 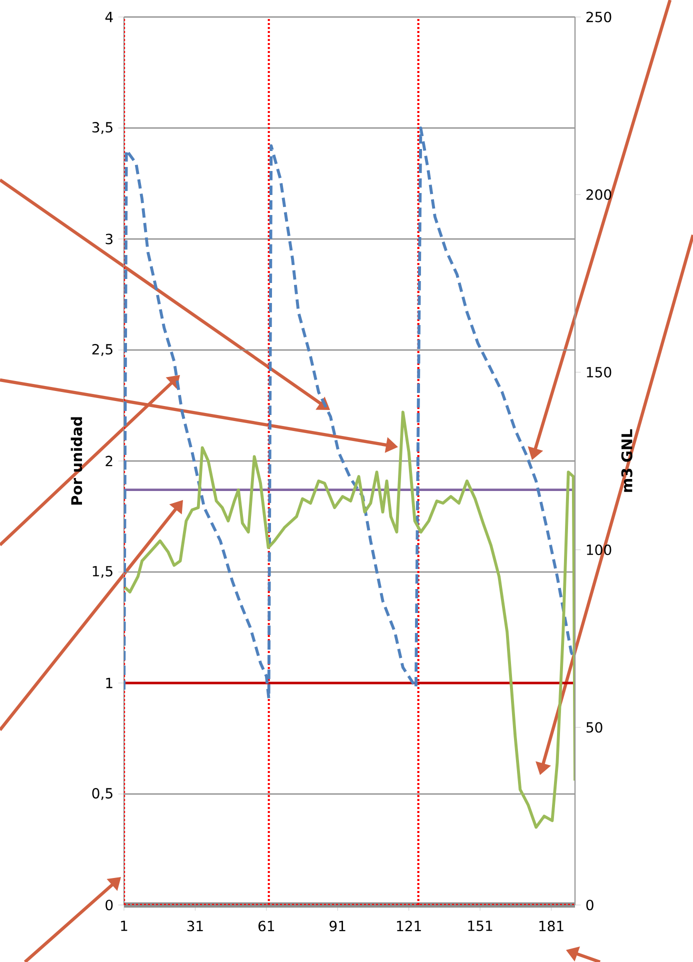 I want to click on y-tick-label: 2, so click(x=109, y=461).